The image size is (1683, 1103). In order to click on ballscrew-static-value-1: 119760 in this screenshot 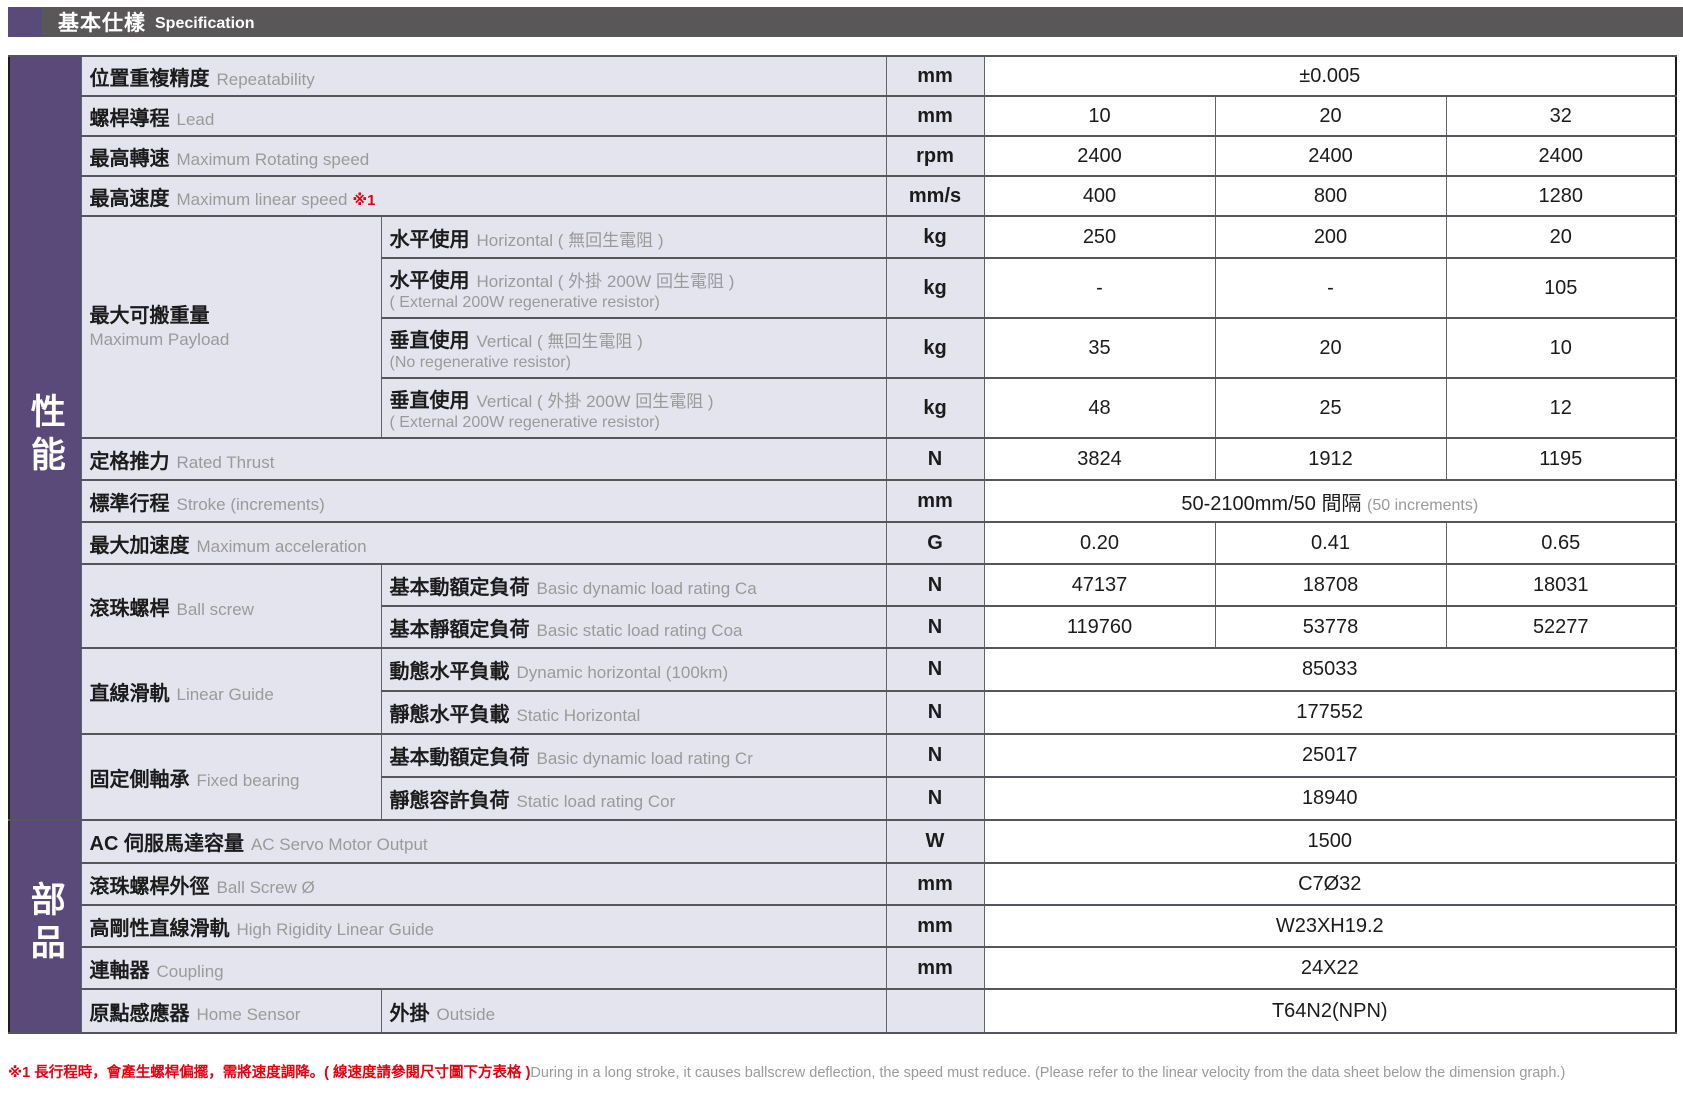, I will do `click(1099, 627)`.